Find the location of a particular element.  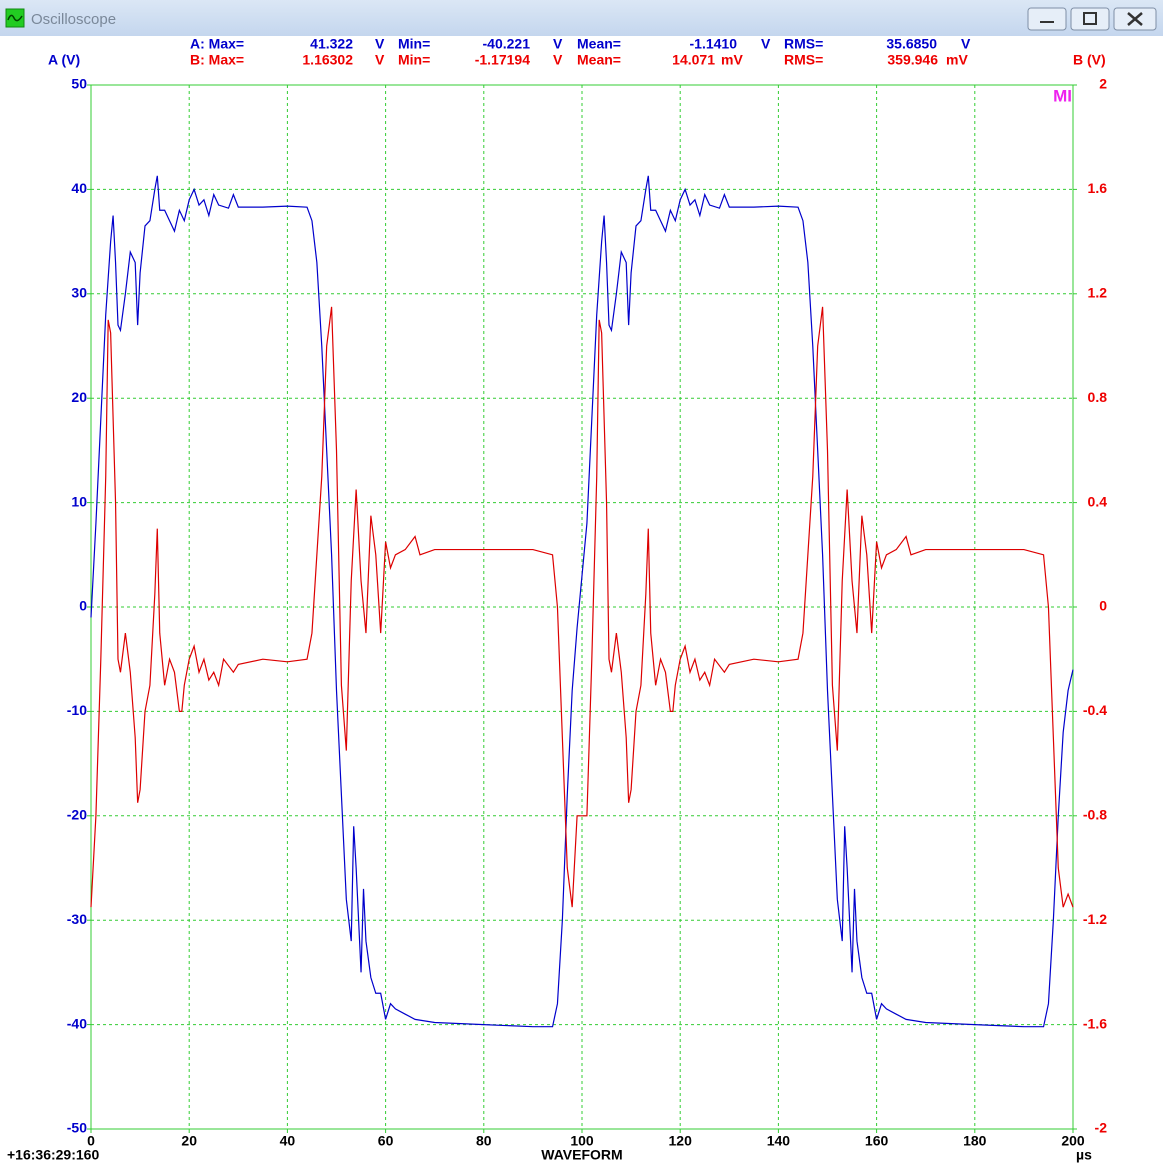

stat-value: 1.16302 is located at coordinates (327, 60).